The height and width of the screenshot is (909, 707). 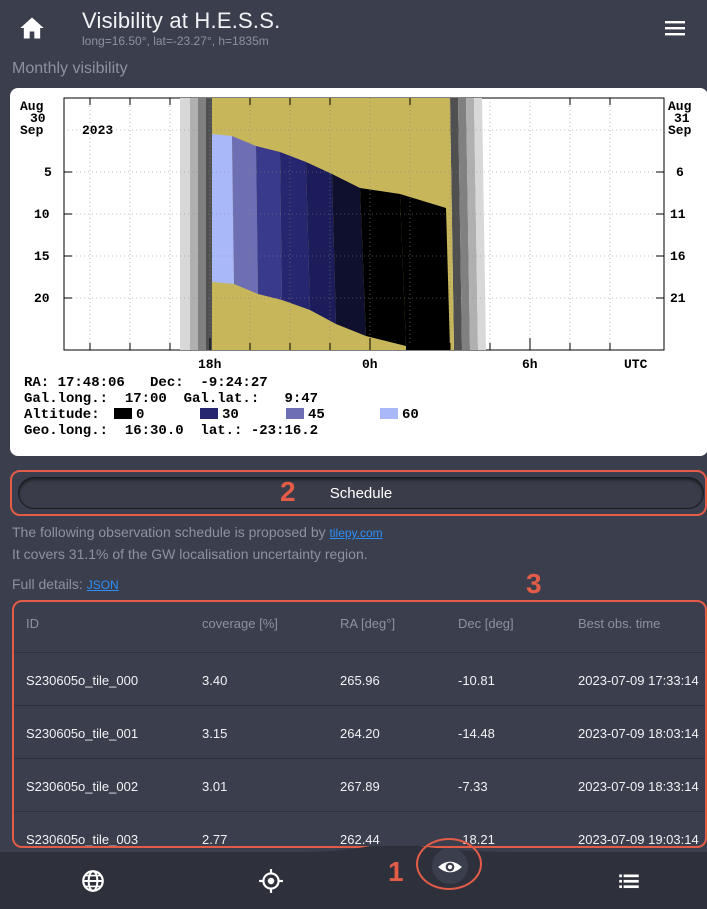 What do you see at coordinates (48, 172) in the screenshot?
I see `left-day-label: 5` at bounding box center [48, 172].